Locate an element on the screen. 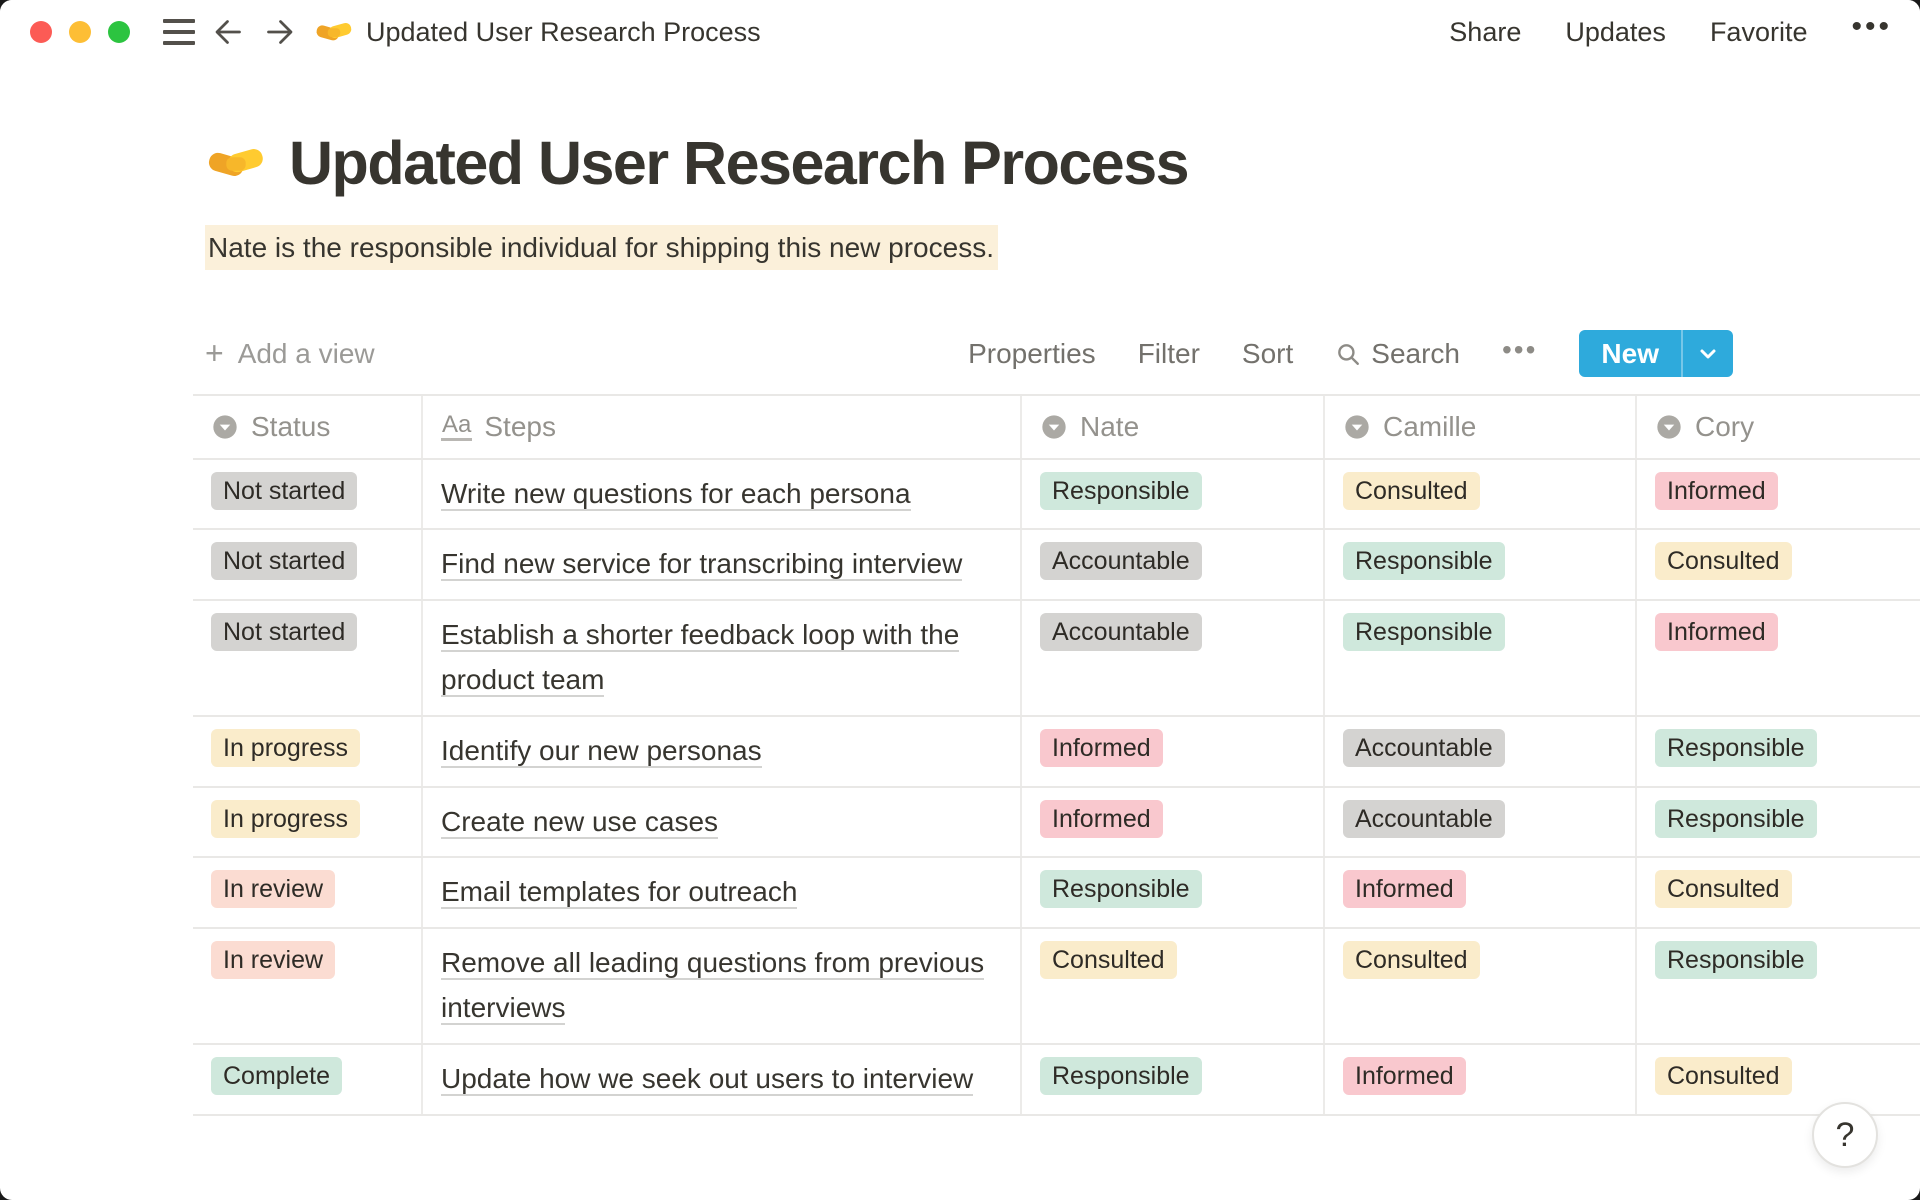 This screenshot has height=1200, width=1920. properties-button: Properties is located at coordinates (1032, 353).